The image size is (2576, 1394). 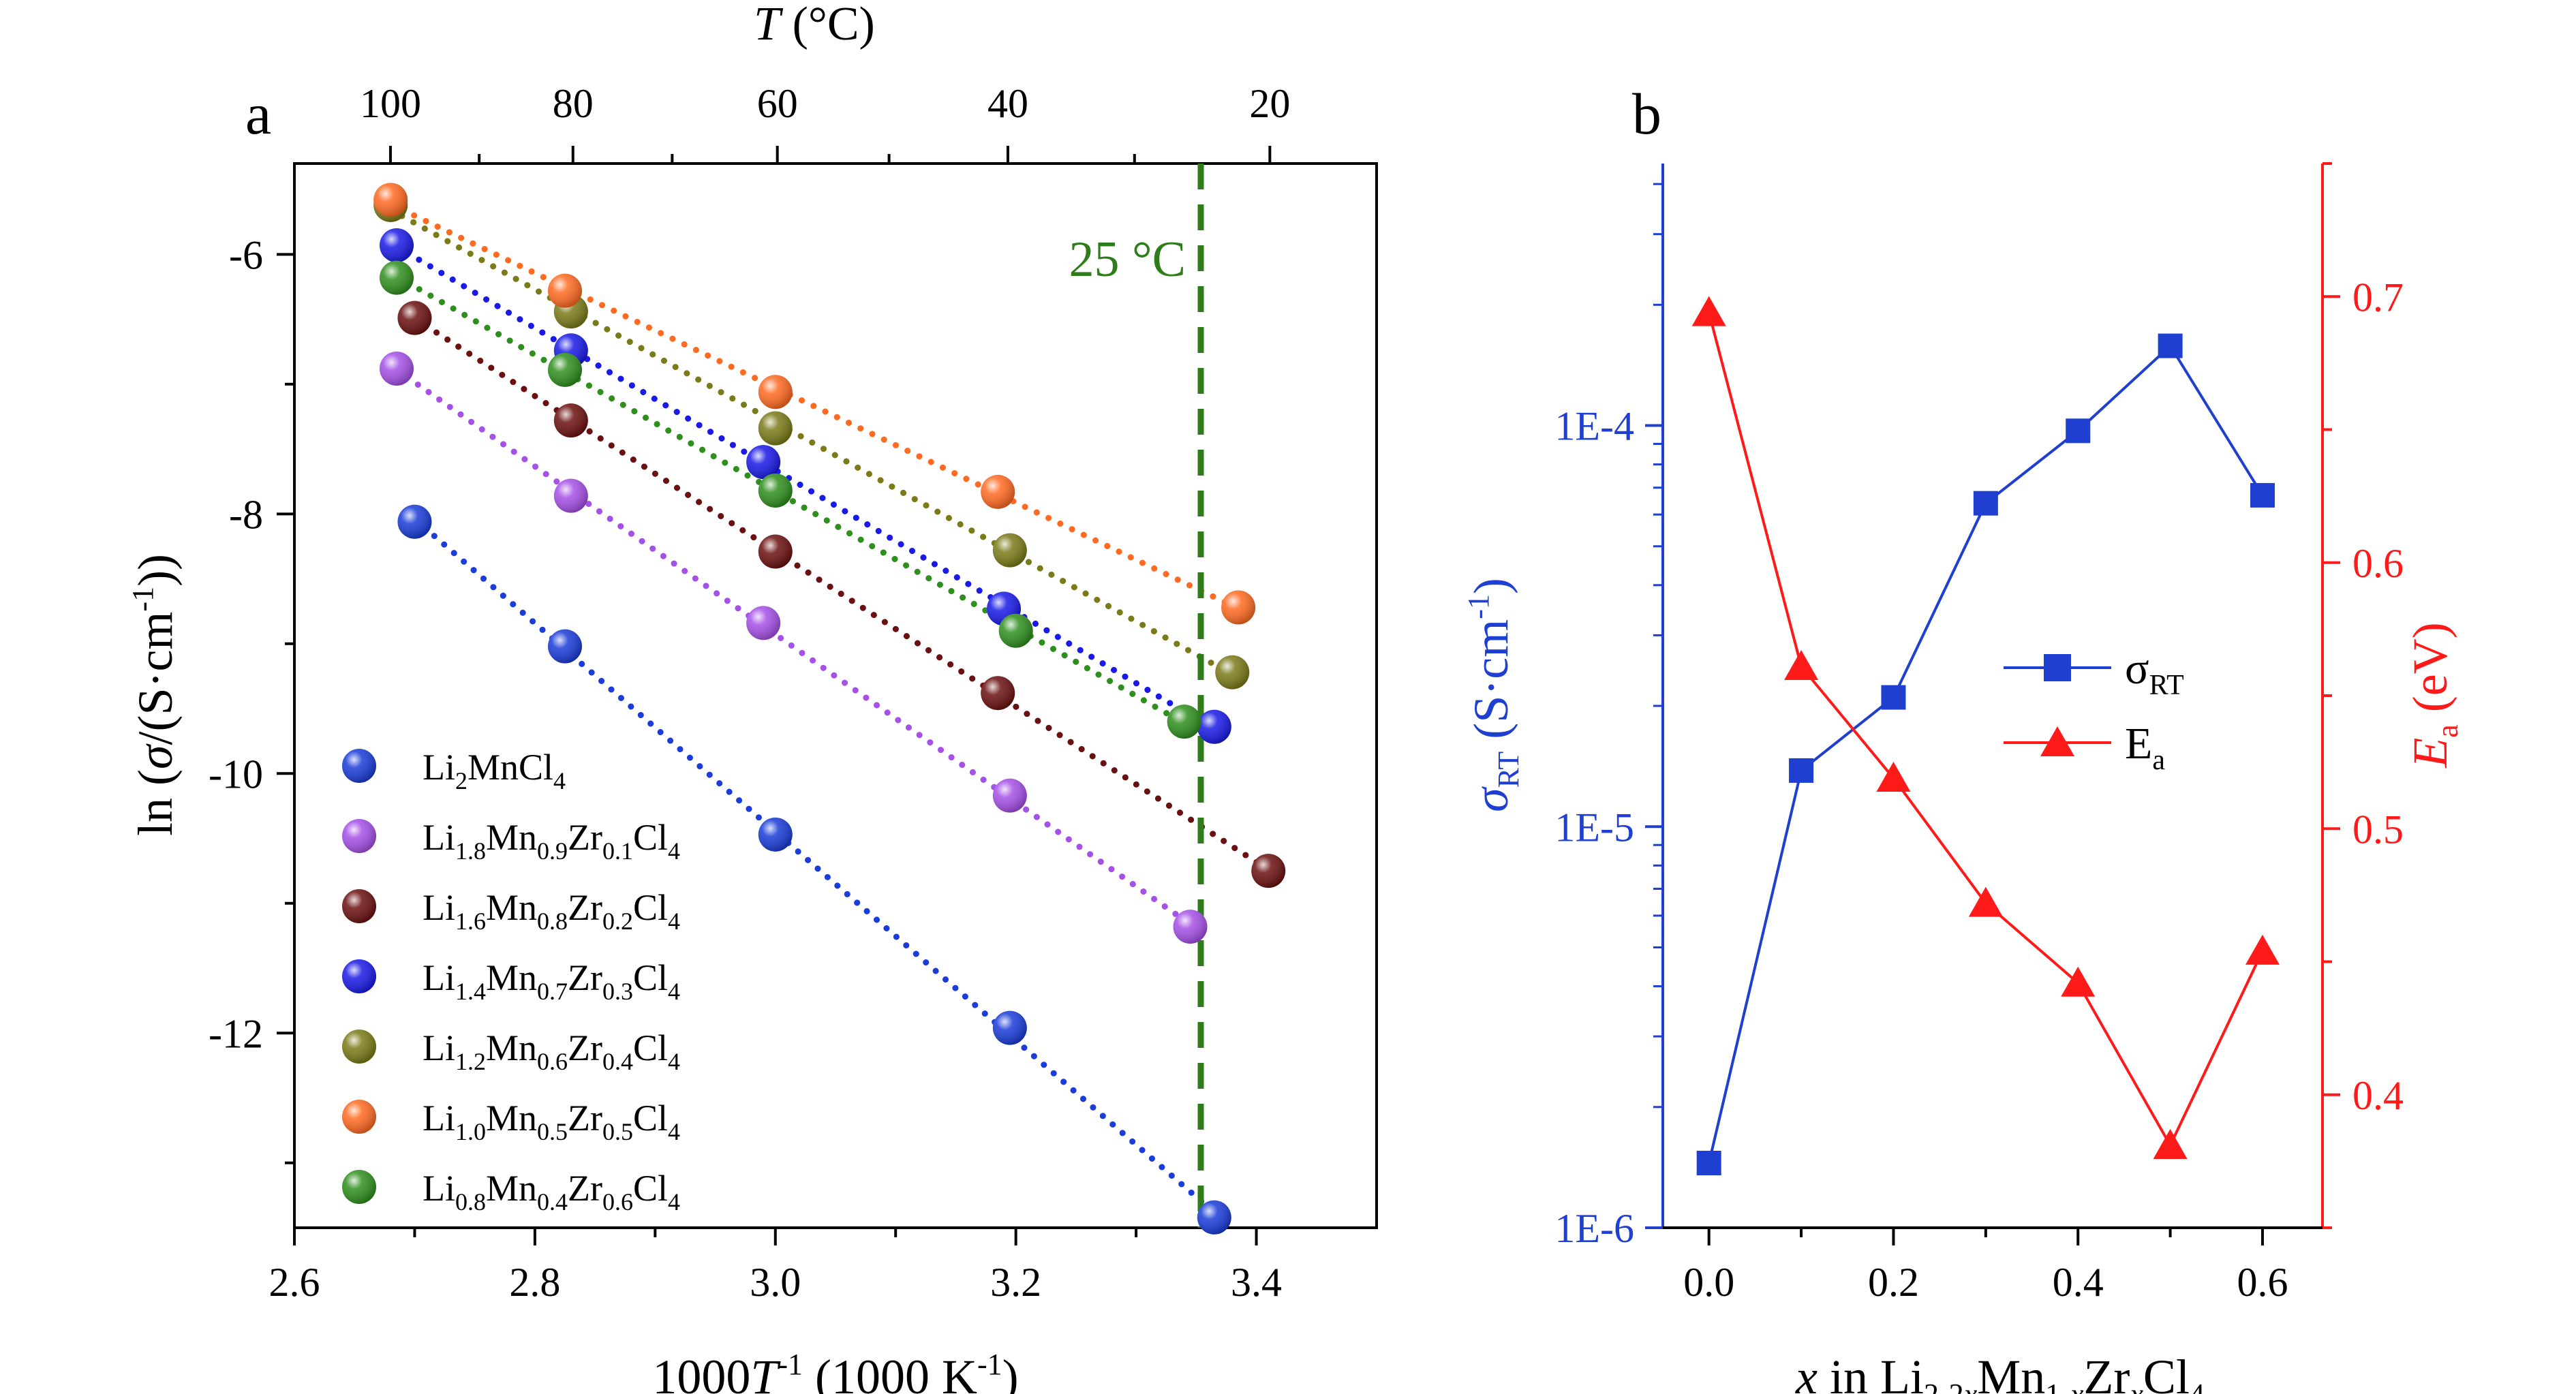 I want to click on data-point-s3-p1, so click(x=415, y=317).